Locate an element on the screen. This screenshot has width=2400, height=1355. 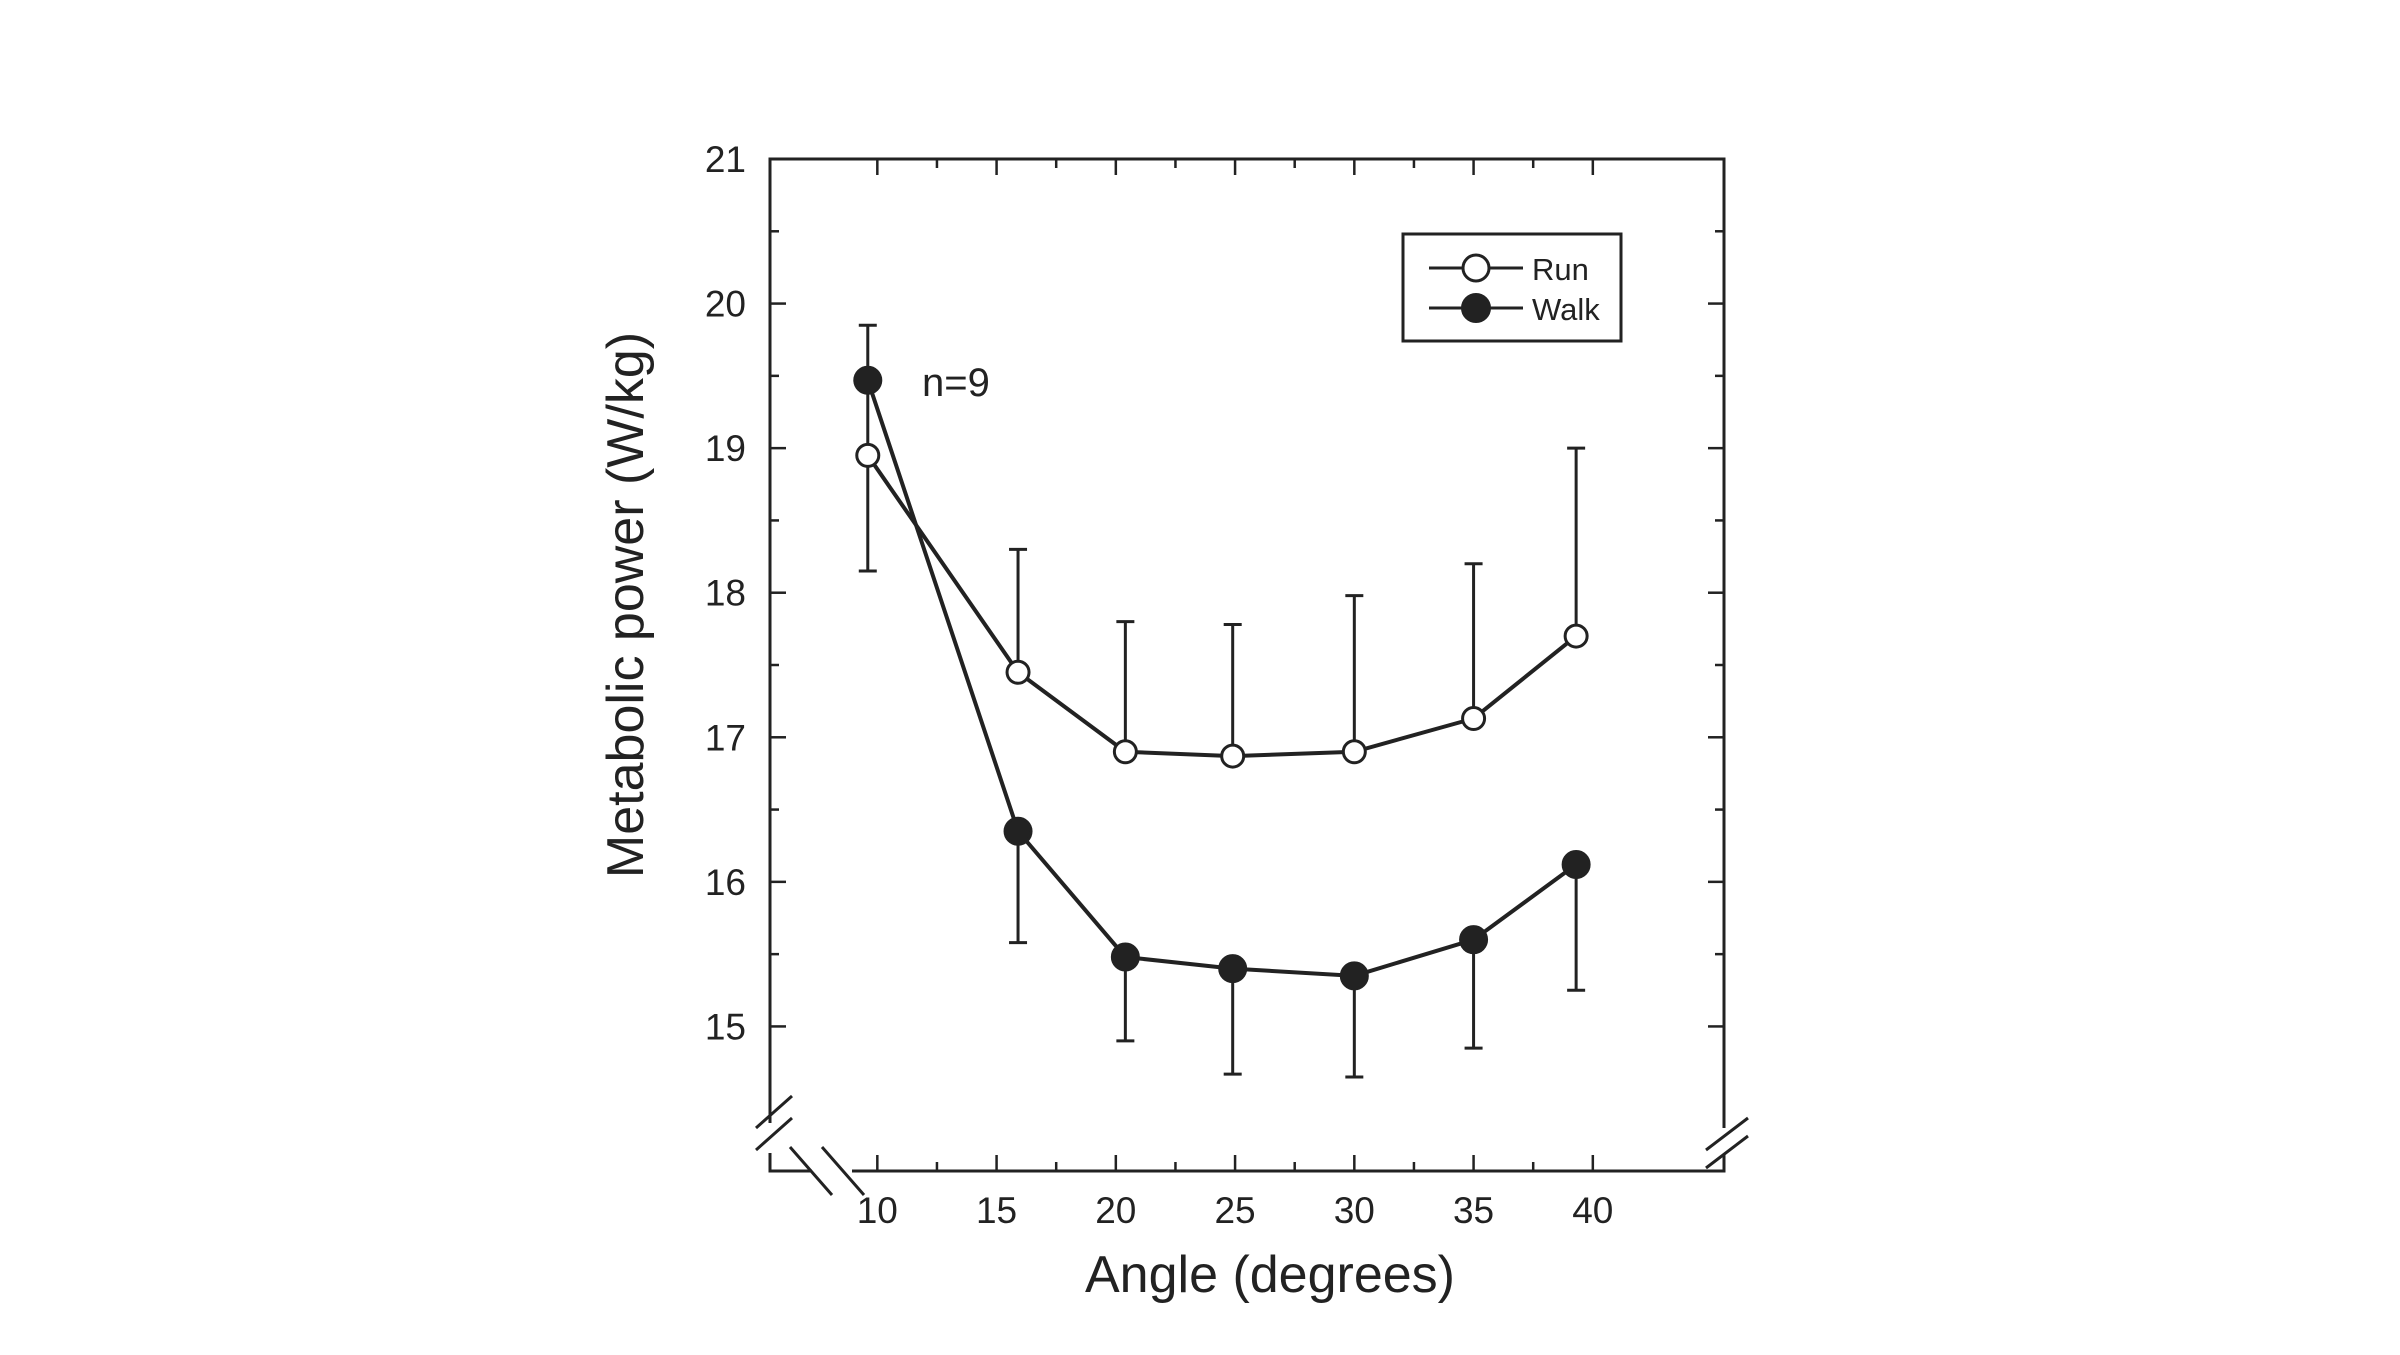
y-tick-label: 15 is located at coordinates (725, 1026).